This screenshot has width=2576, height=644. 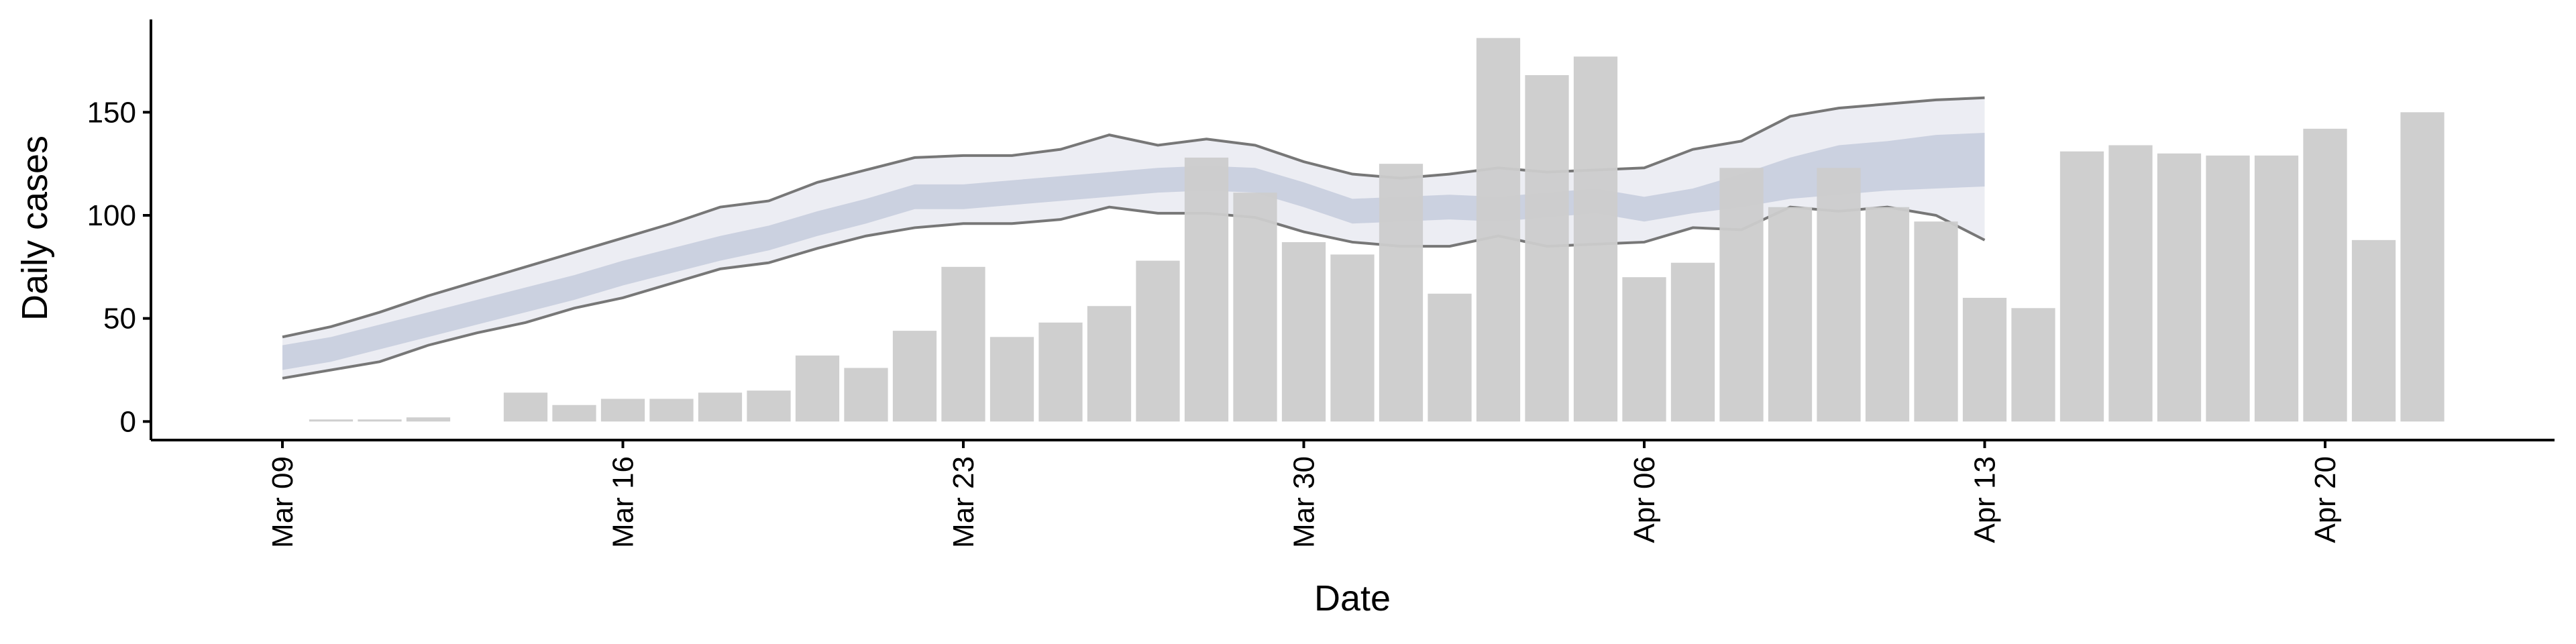 I want to click on x-tick-label: Apr 13, so click(x=1985, y=499).